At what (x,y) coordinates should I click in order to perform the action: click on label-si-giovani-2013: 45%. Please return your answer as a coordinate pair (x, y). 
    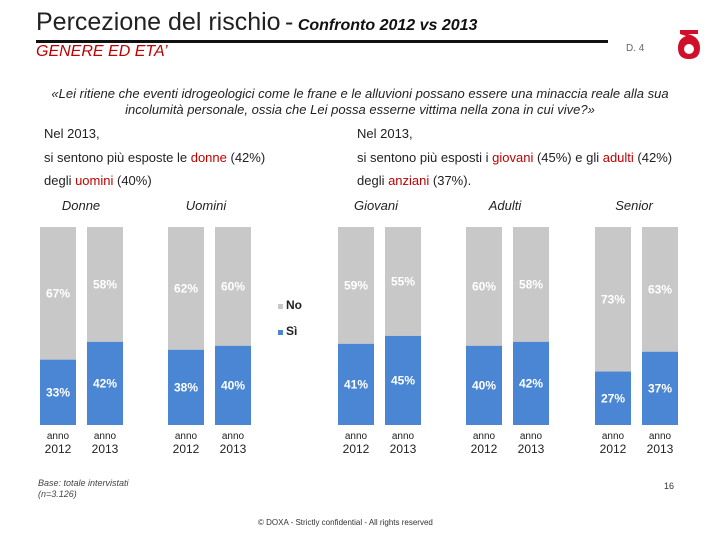
    Looking at the image, I should click on (403, 380).